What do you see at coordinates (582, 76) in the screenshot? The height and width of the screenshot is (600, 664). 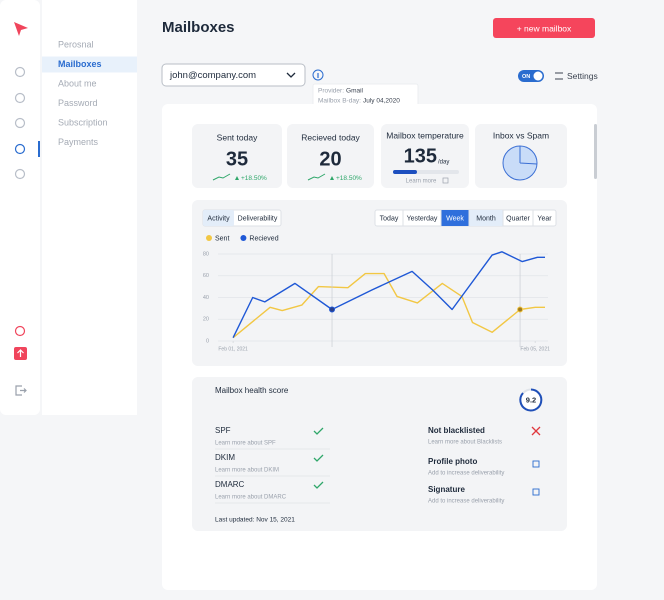 I see `settings-label: Settings` at bounding box center [582, 76].